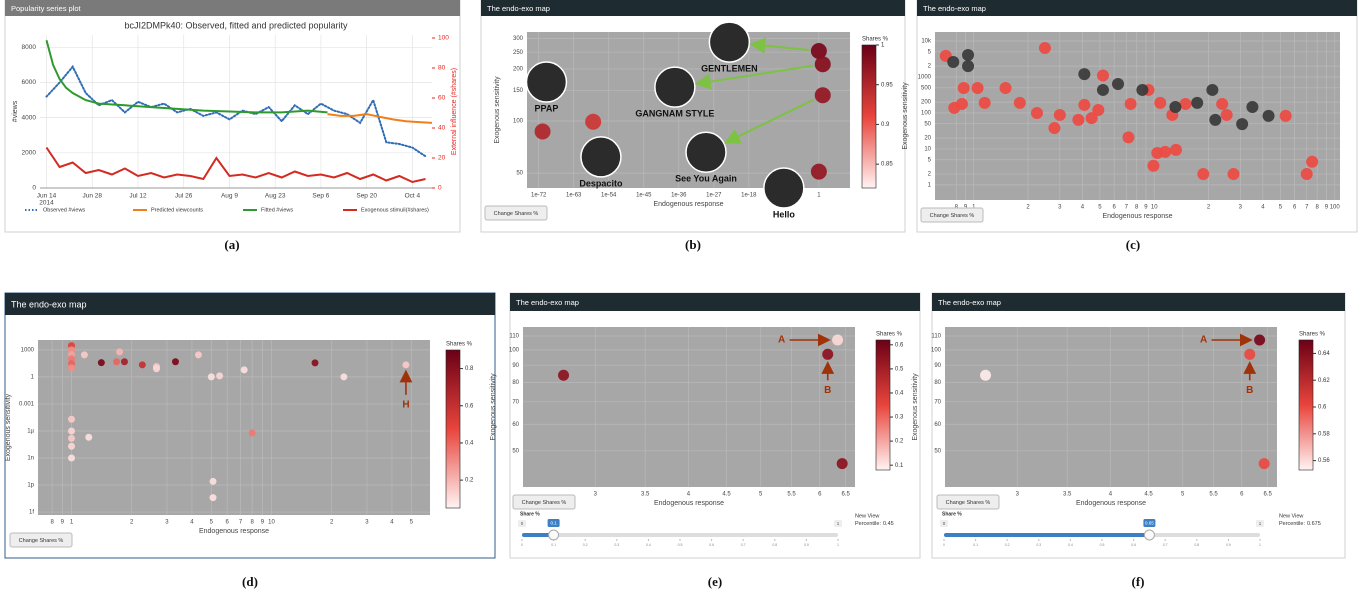 The height and width of the screenshot is (598, 1361). What do you see at coordinates (944, 523) in the screenshot?
I see `slider-min-box` at bounding box center [944, 523].